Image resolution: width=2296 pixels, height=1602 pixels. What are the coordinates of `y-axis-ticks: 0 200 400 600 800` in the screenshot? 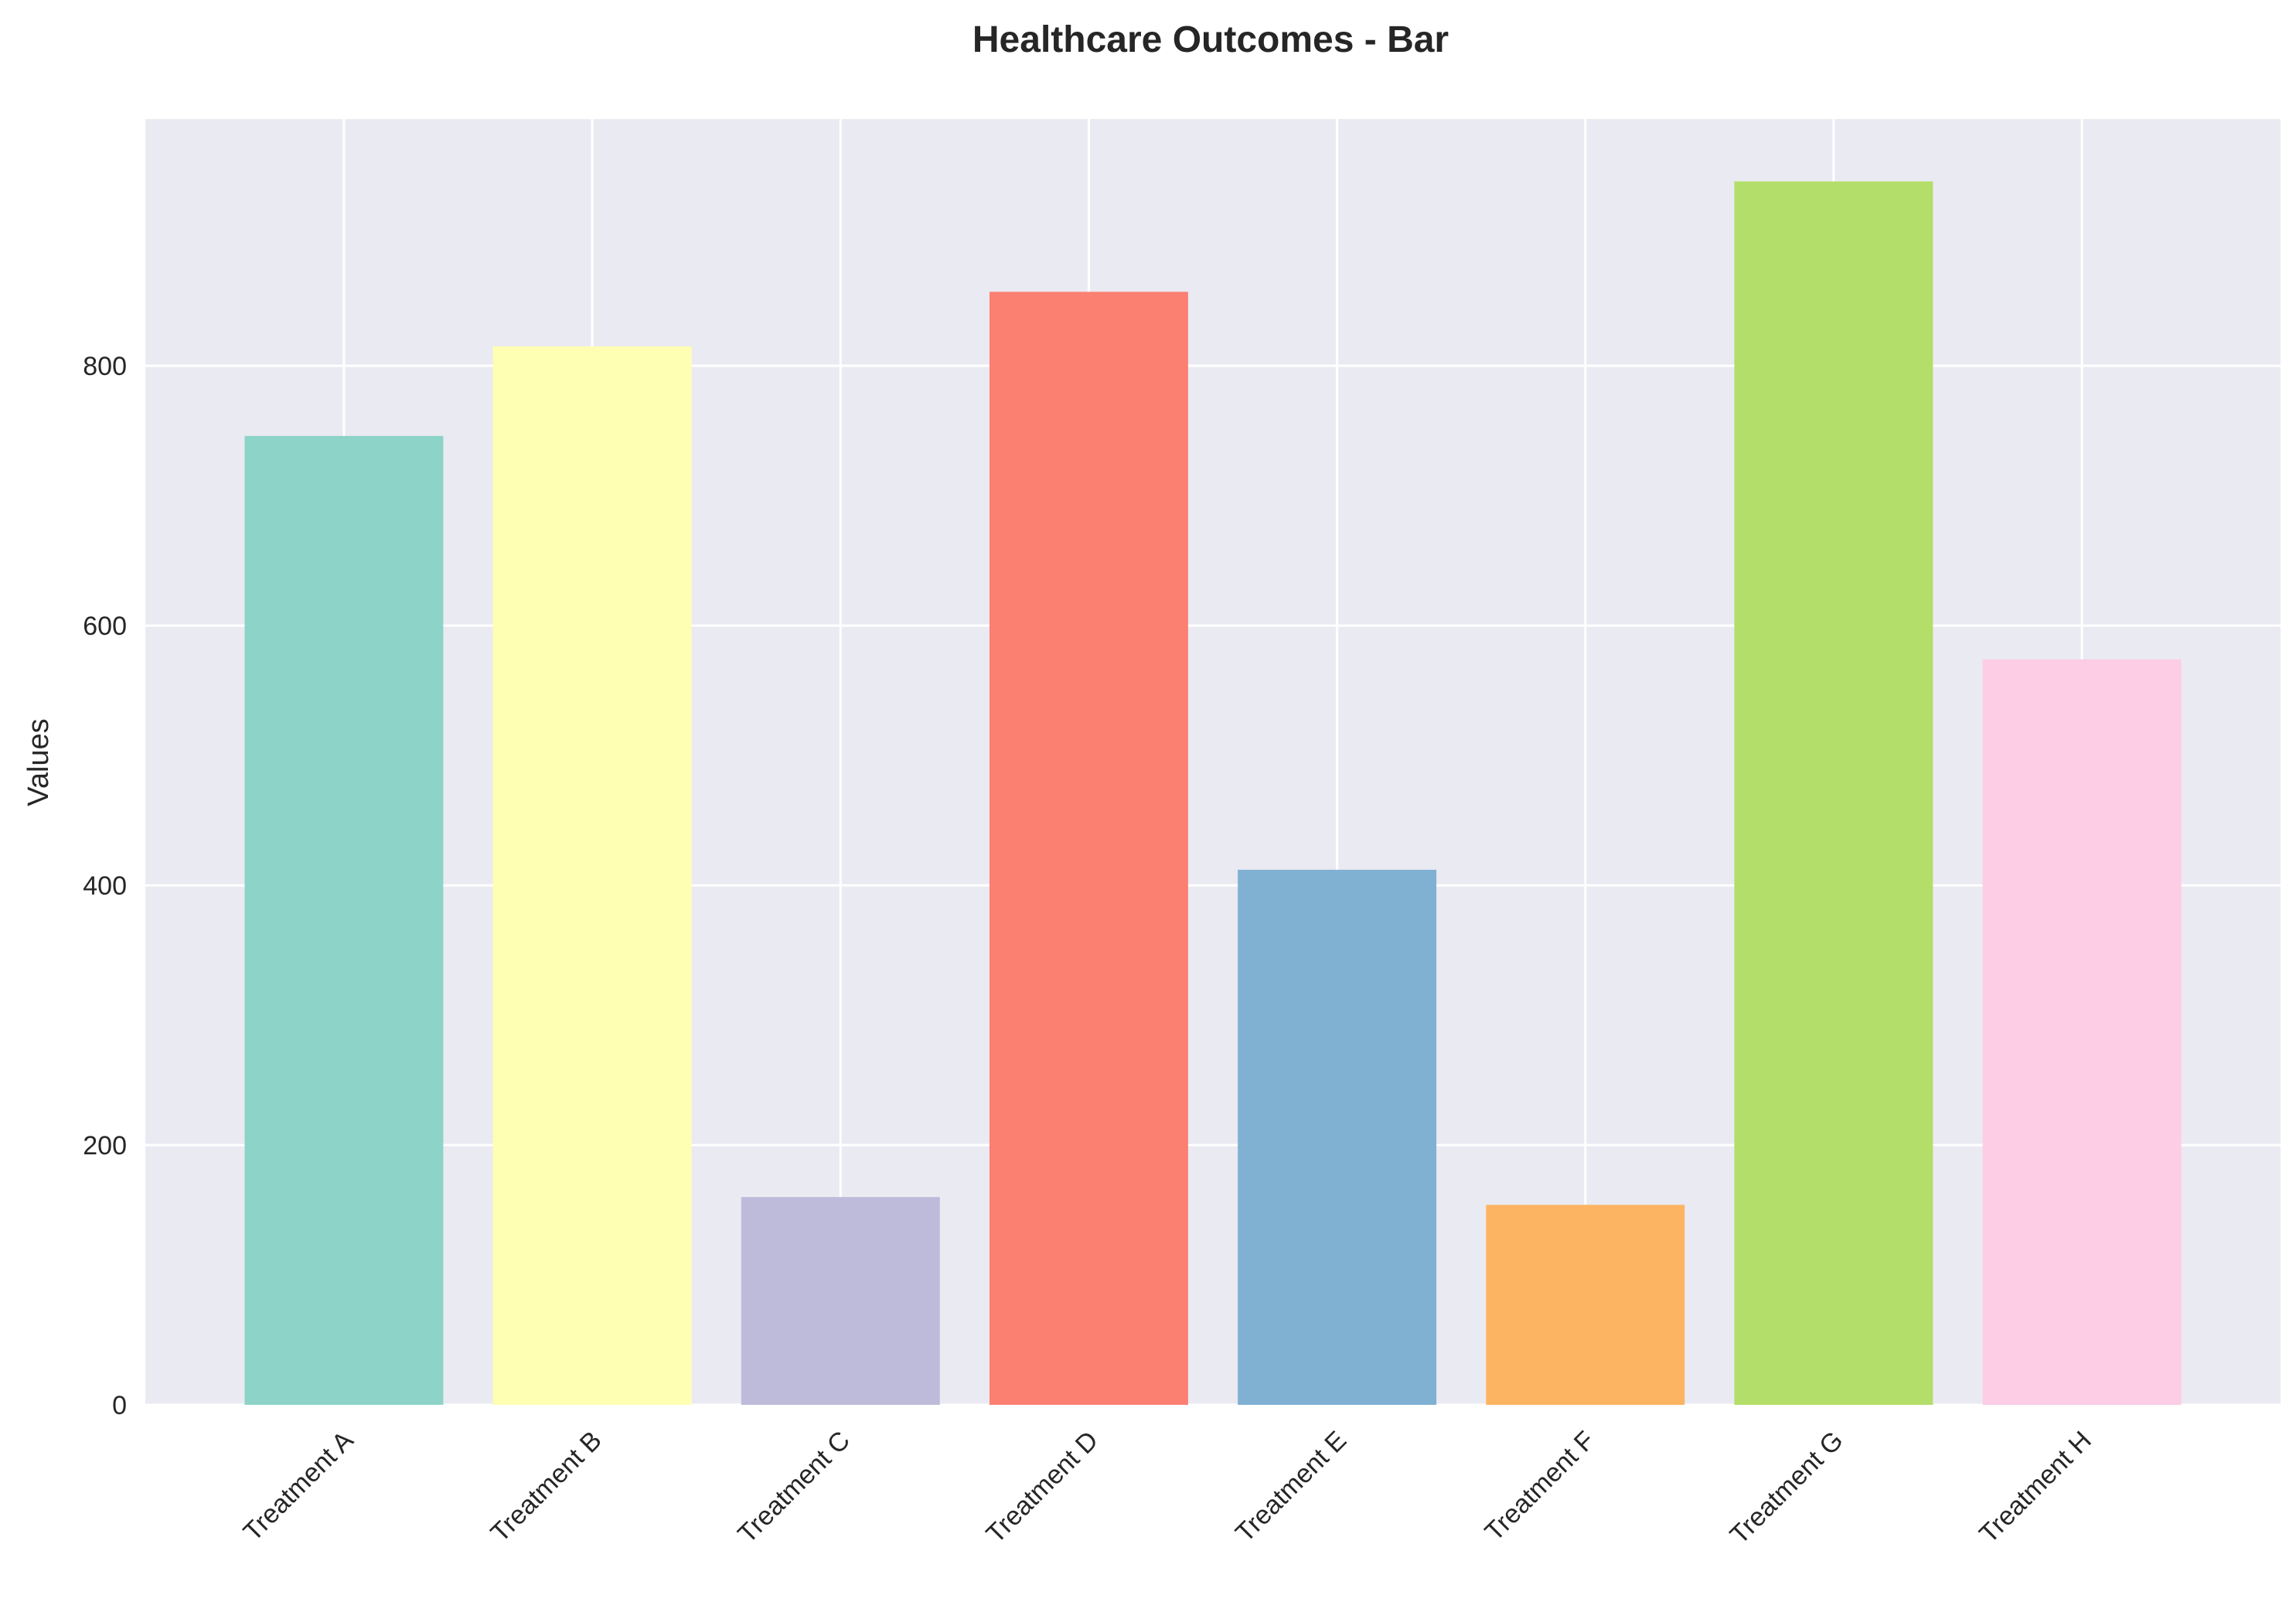 It's located at (105, 886).